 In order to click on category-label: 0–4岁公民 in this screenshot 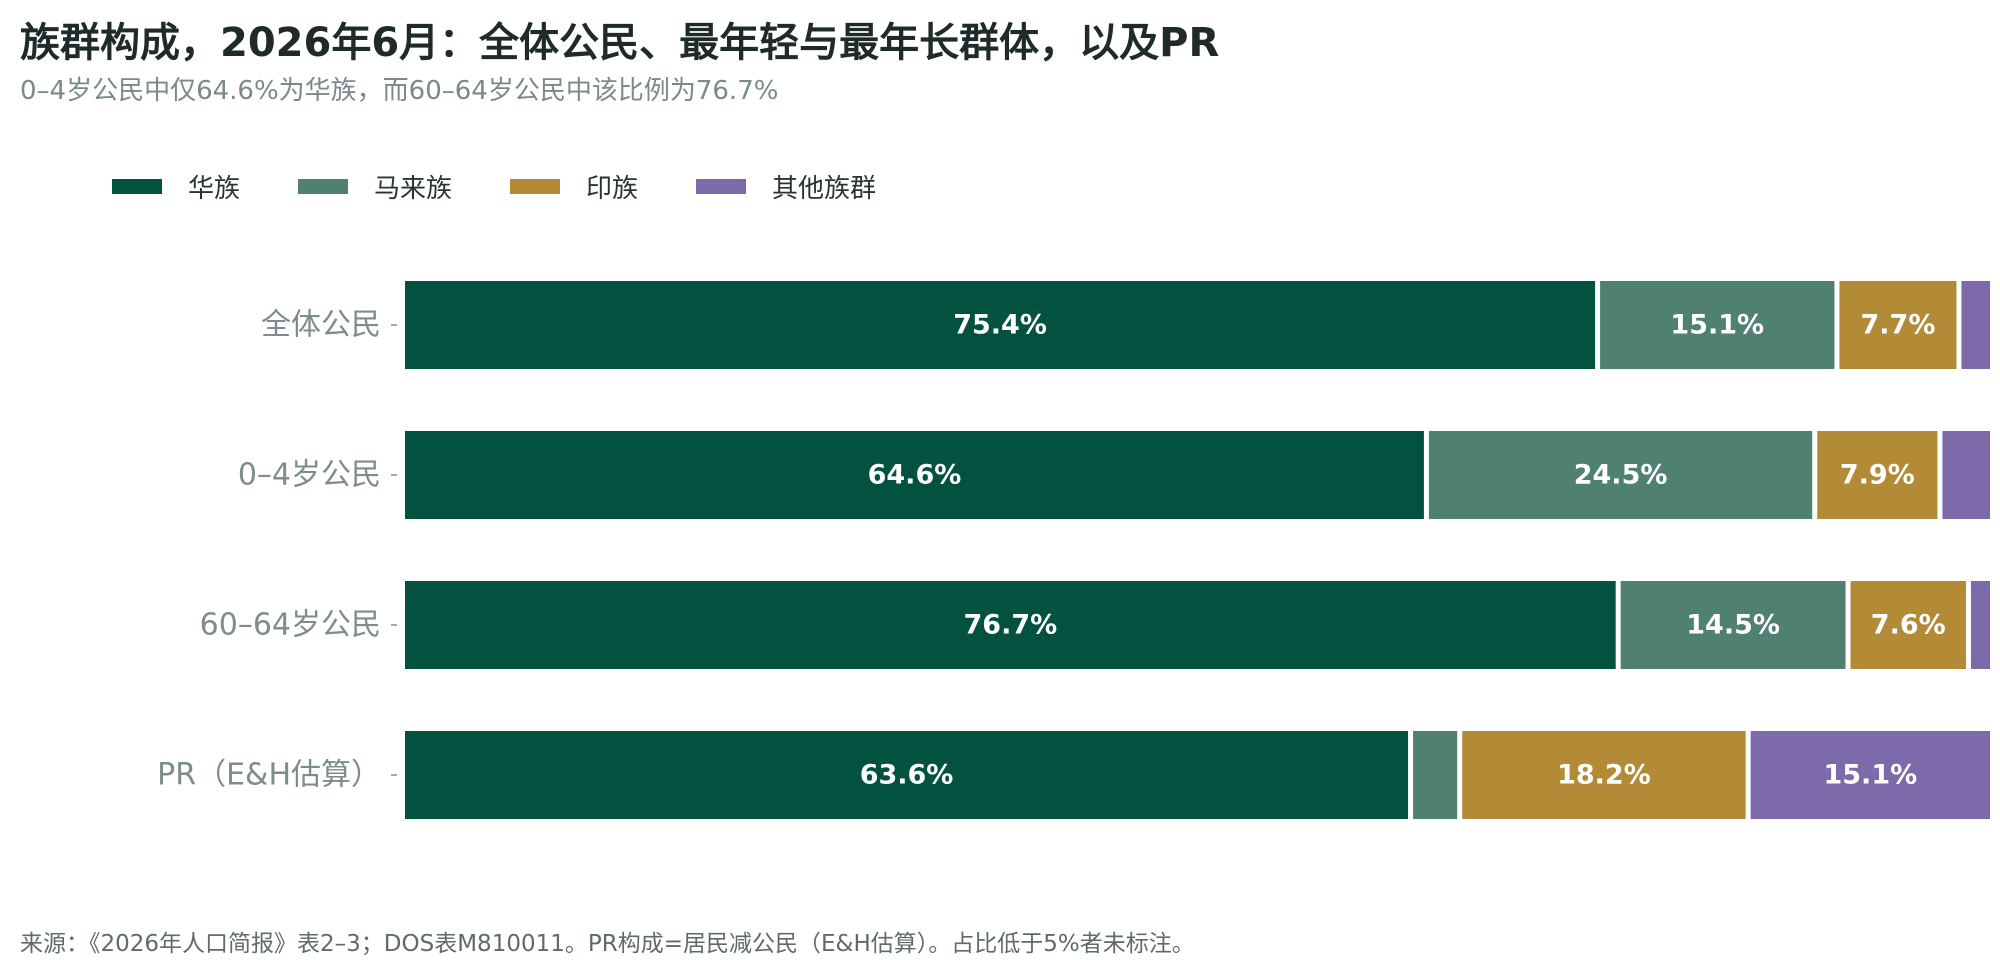, I will do `click(309, 475)`.